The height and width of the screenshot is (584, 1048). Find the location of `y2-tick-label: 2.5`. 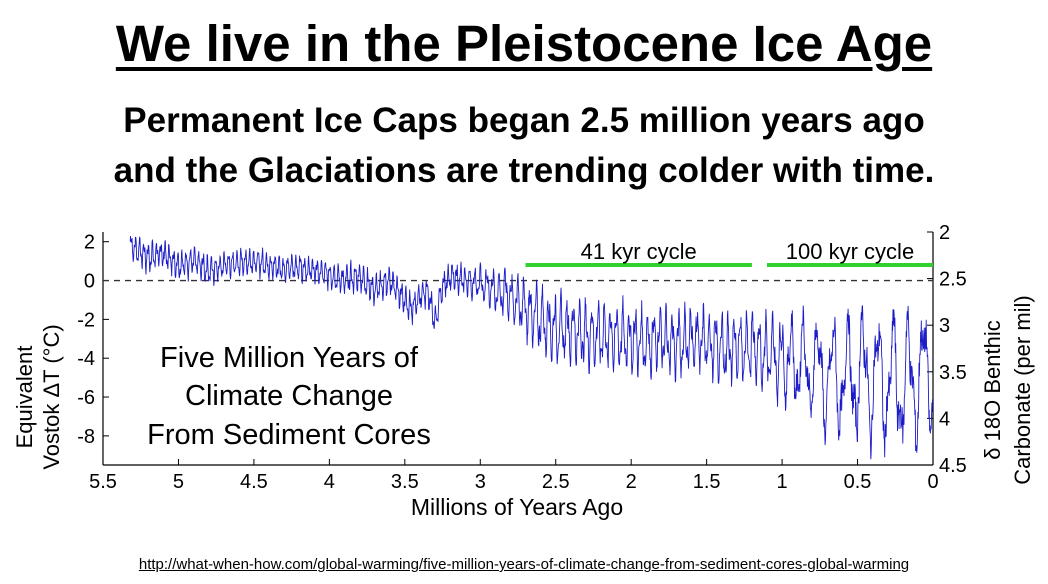

y2-tick-label: 2.5 is located at coordinates (953, 280).